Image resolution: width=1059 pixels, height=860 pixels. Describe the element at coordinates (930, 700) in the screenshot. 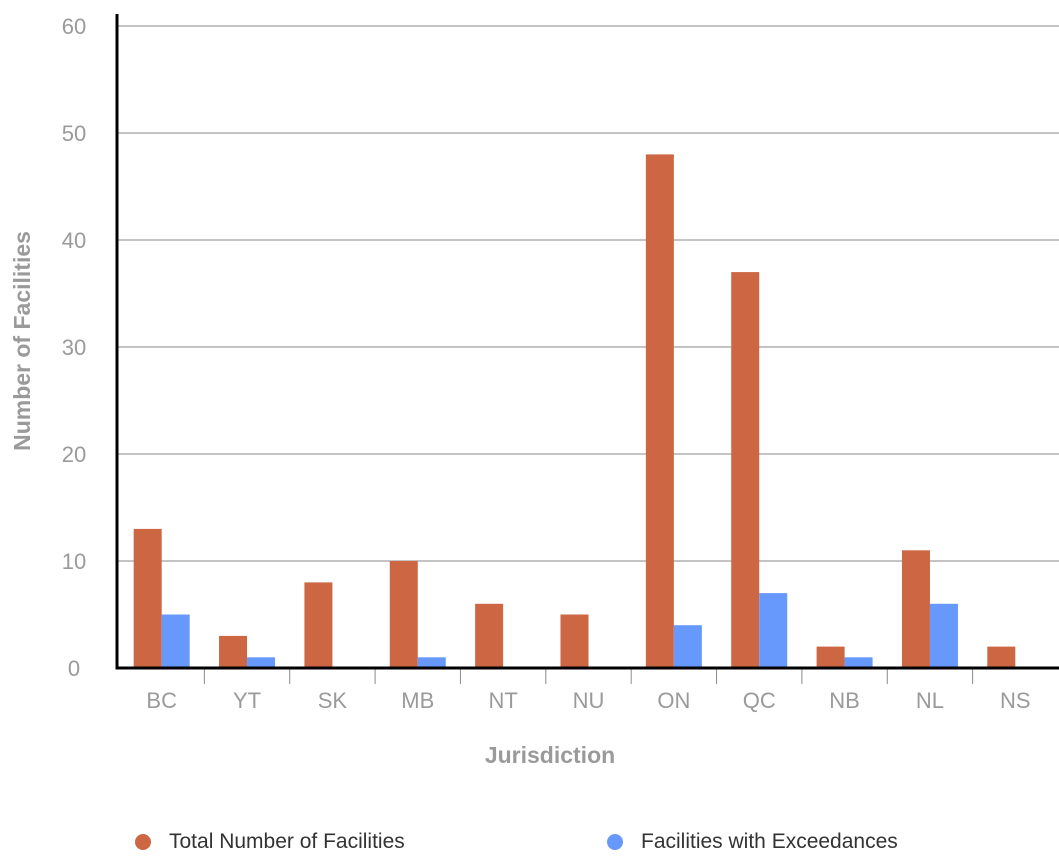

I see `x-tick-label: NL` at that location.